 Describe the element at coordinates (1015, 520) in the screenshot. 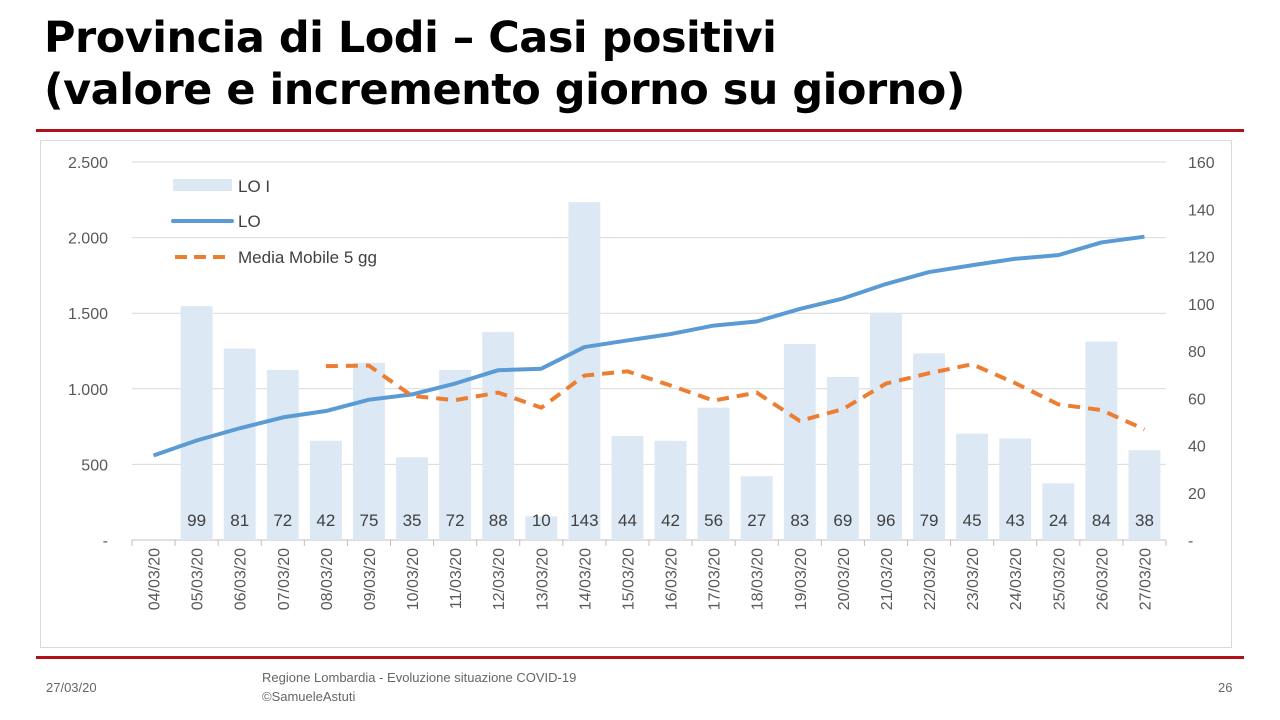

I see `bar-data-label: 43` at that location.